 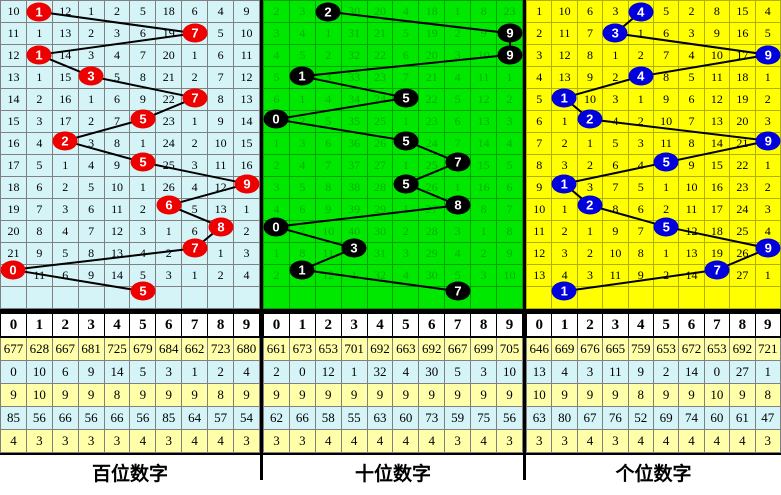 What do you see at coordinates (653, 11) in the screenshot?
I see `table-row: 1 10 6 3 4 5 2 8 15 4` at bounding box center [653, 11].